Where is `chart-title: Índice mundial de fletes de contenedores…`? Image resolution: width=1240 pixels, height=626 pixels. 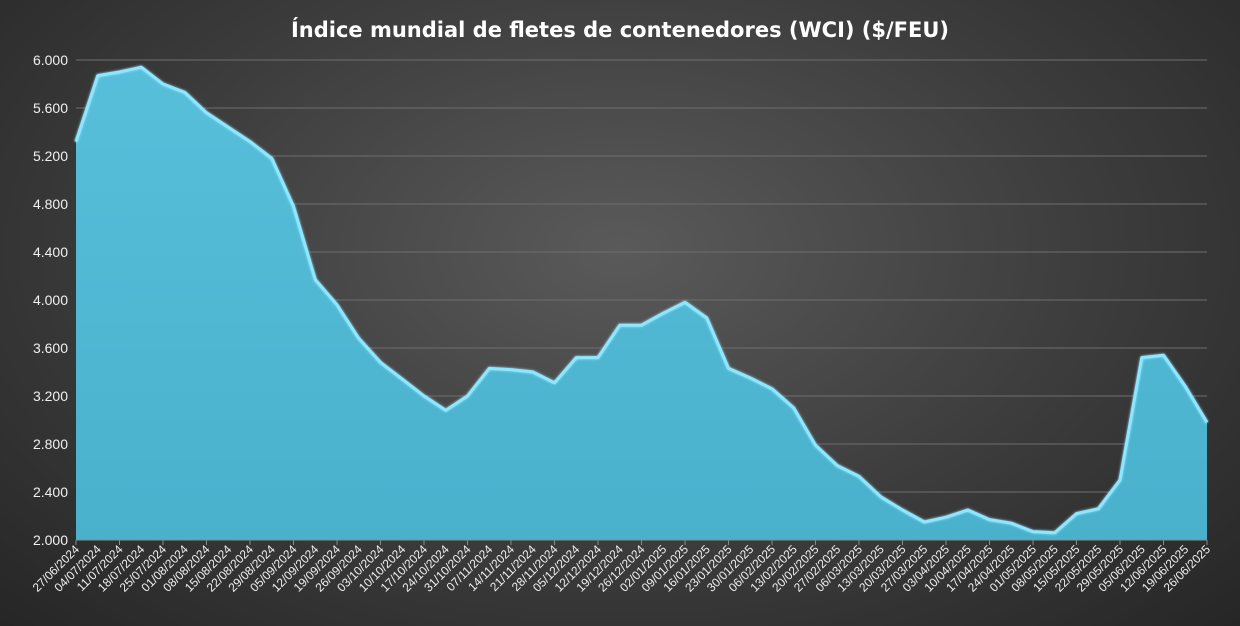
chart-title: Índice mundial de fletes de contenedores… is located at coordinates (620, 30).